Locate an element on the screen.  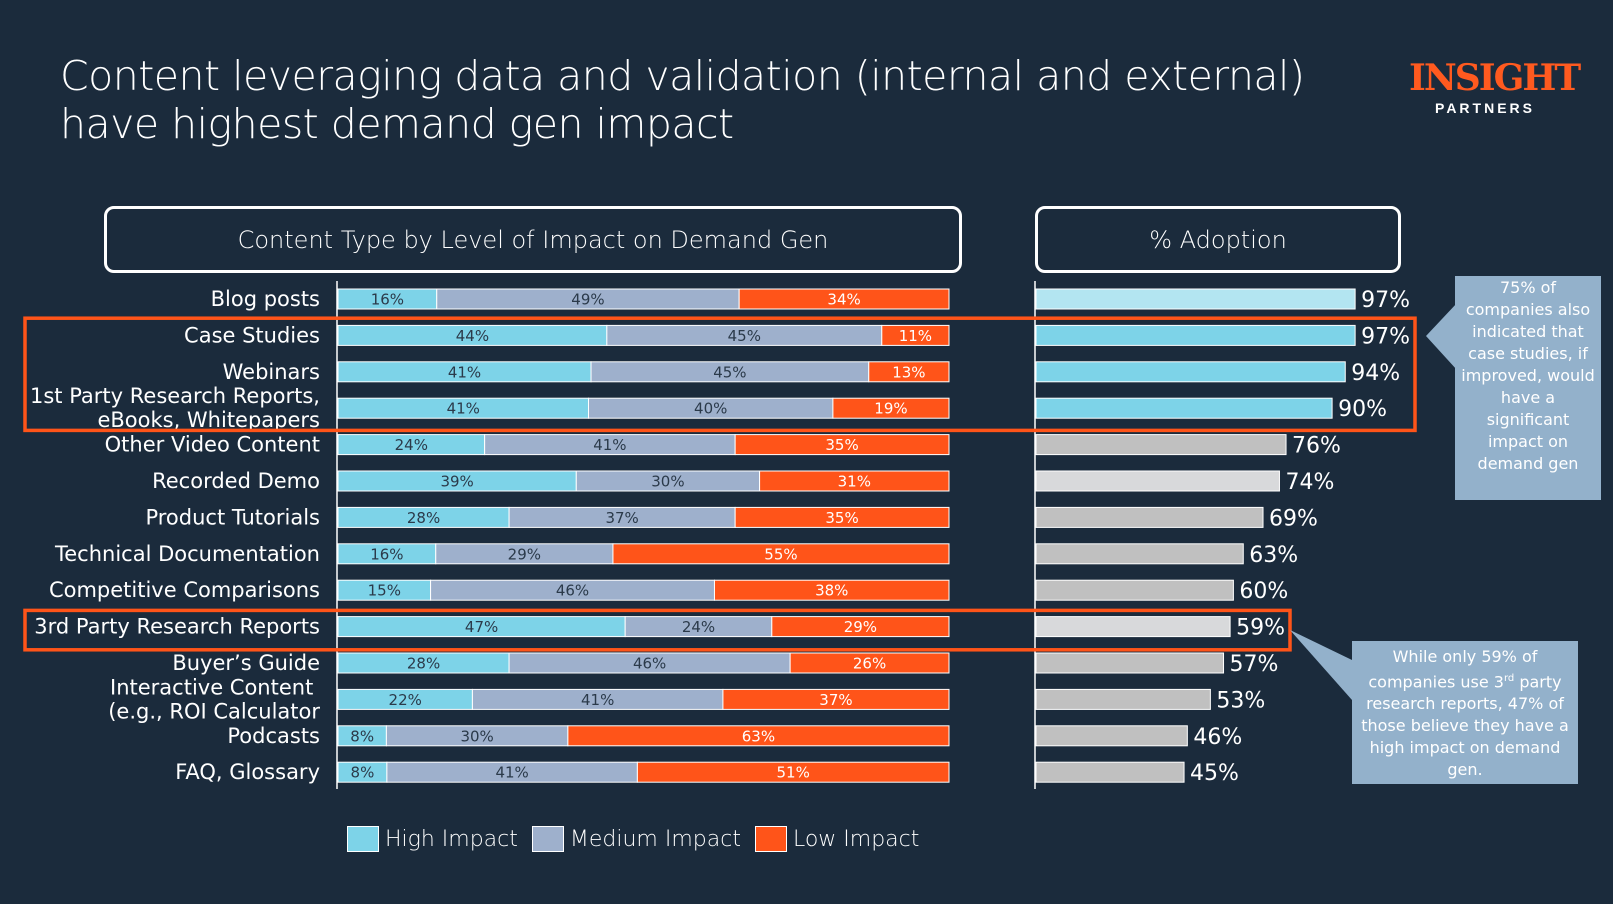
legend-item-medium: Medium Impact is located at coordinates (636, 839).